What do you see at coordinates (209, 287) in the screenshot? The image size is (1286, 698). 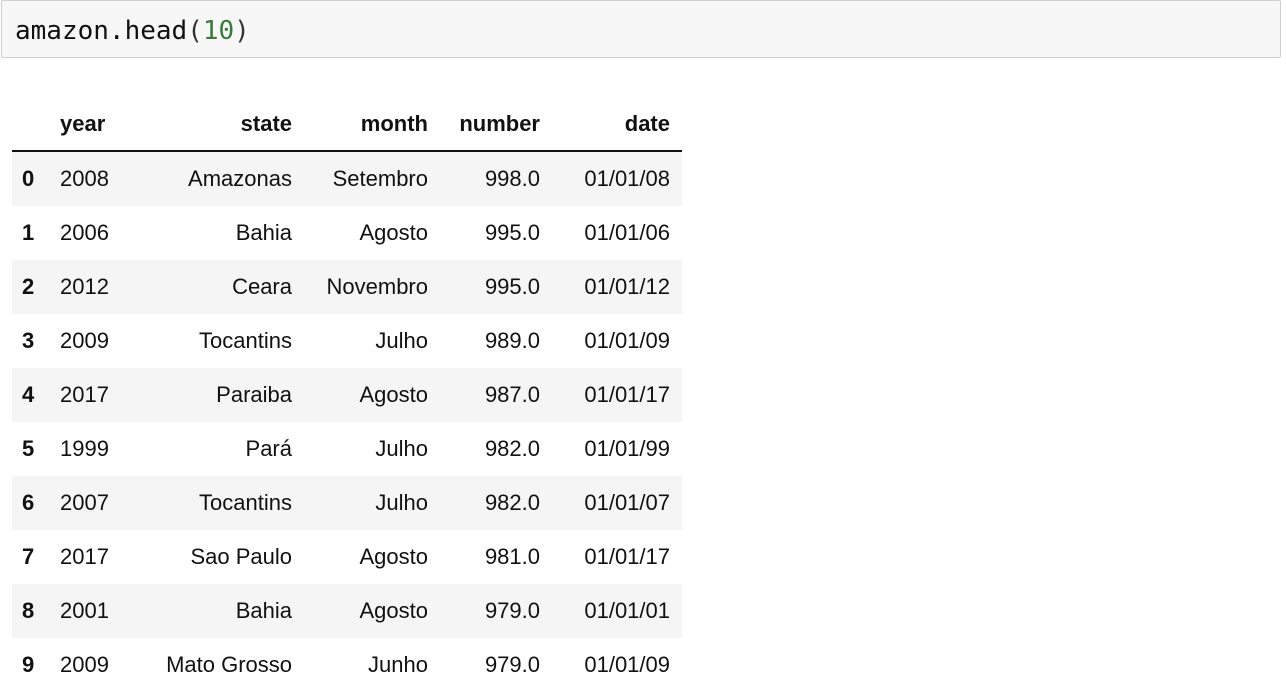 I see `cell-state: Ceara` at bounding box center [209, 287].